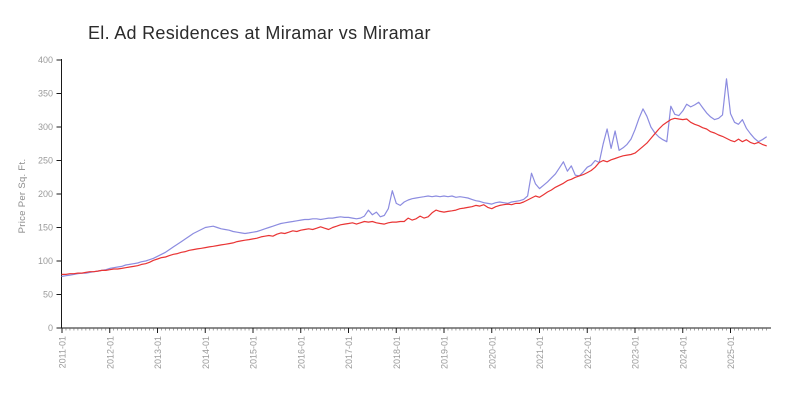 This screenshot has height=400, width=800. What do you see at coordinates (45, 60) in the screenshot?
I see `y-tick-label: 400` at bounding box center [45, 60].